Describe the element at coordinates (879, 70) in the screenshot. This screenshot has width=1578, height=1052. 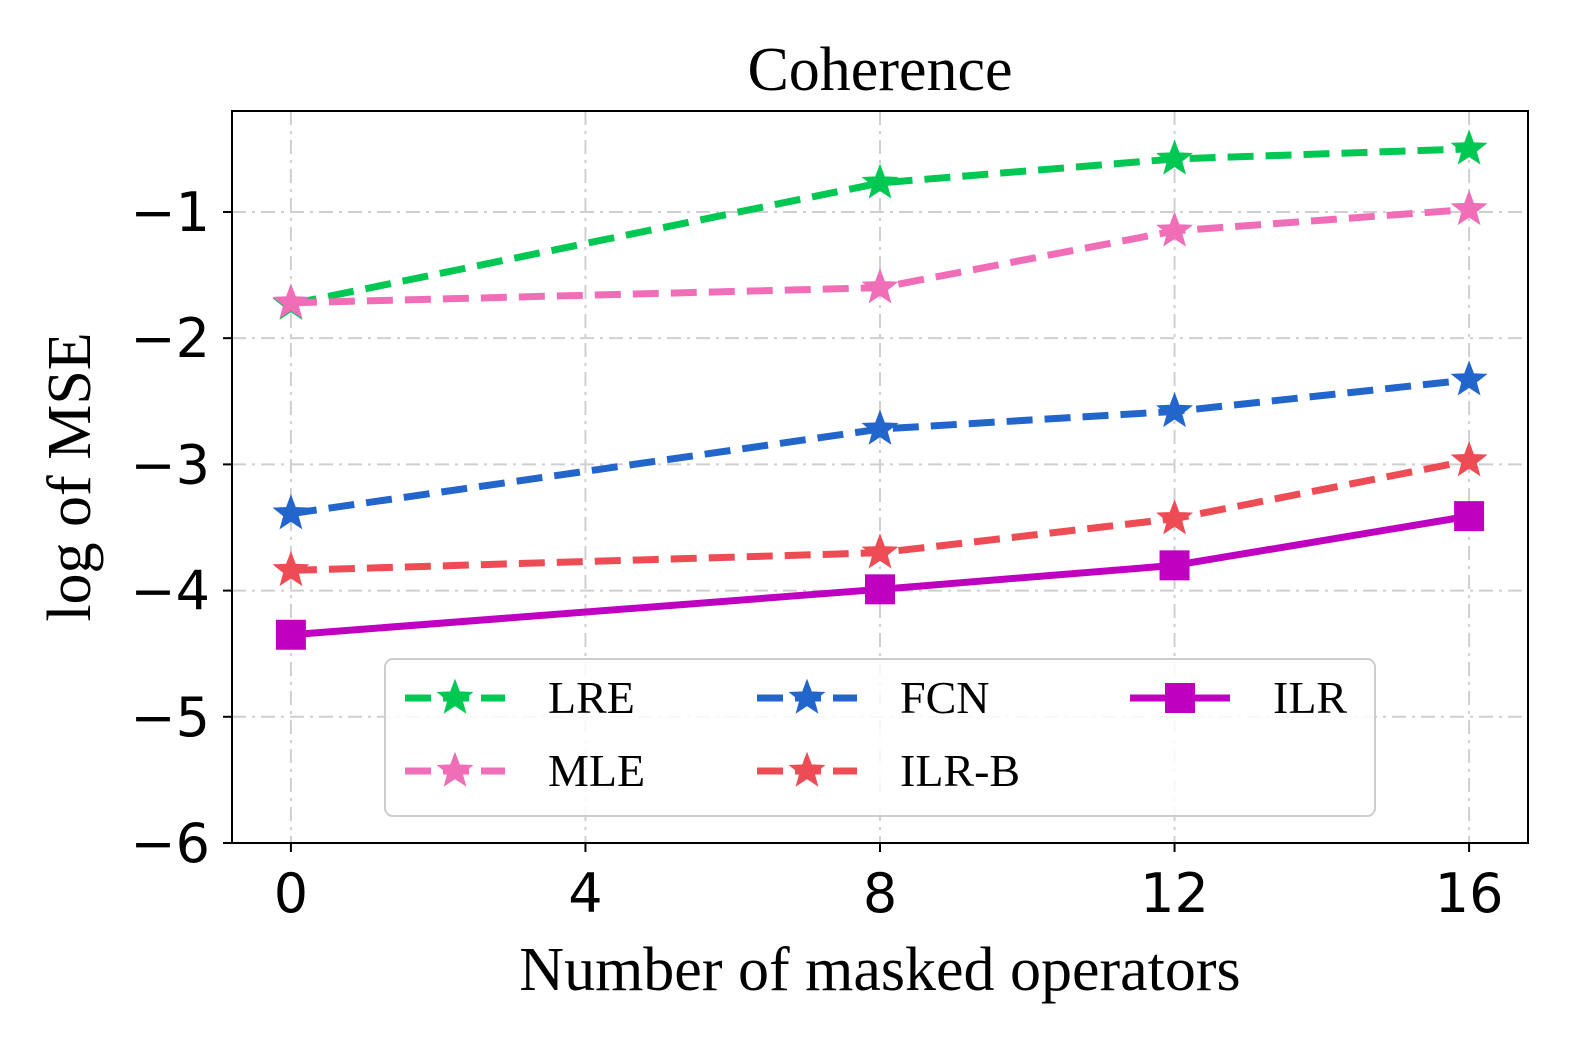
I see `chart-title: Coherence` at that location.